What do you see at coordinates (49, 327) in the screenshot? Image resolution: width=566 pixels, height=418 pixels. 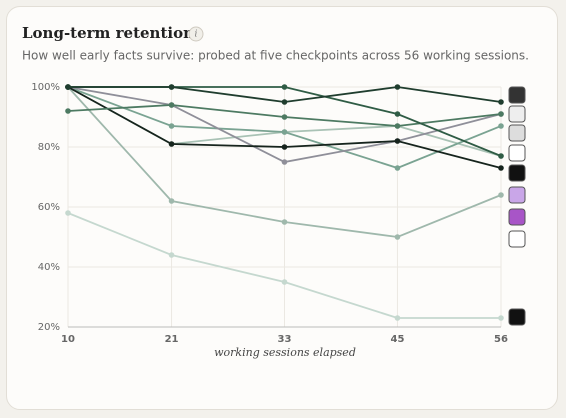 I see `y-tick-label: 20%` at bounding box center [49, 327].